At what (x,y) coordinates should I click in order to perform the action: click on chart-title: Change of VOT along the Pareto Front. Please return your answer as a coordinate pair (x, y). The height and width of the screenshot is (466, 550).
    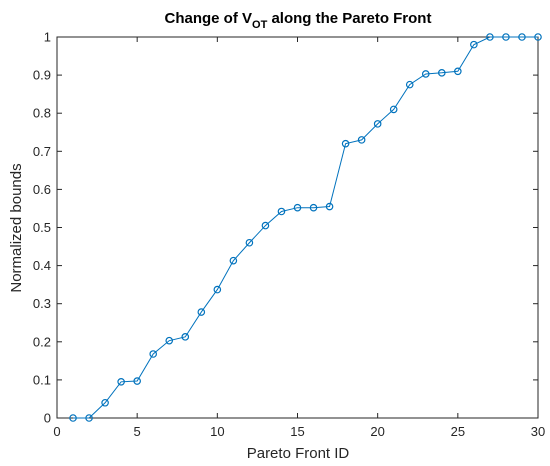
    Looking at the image, I should click on (298, 20).